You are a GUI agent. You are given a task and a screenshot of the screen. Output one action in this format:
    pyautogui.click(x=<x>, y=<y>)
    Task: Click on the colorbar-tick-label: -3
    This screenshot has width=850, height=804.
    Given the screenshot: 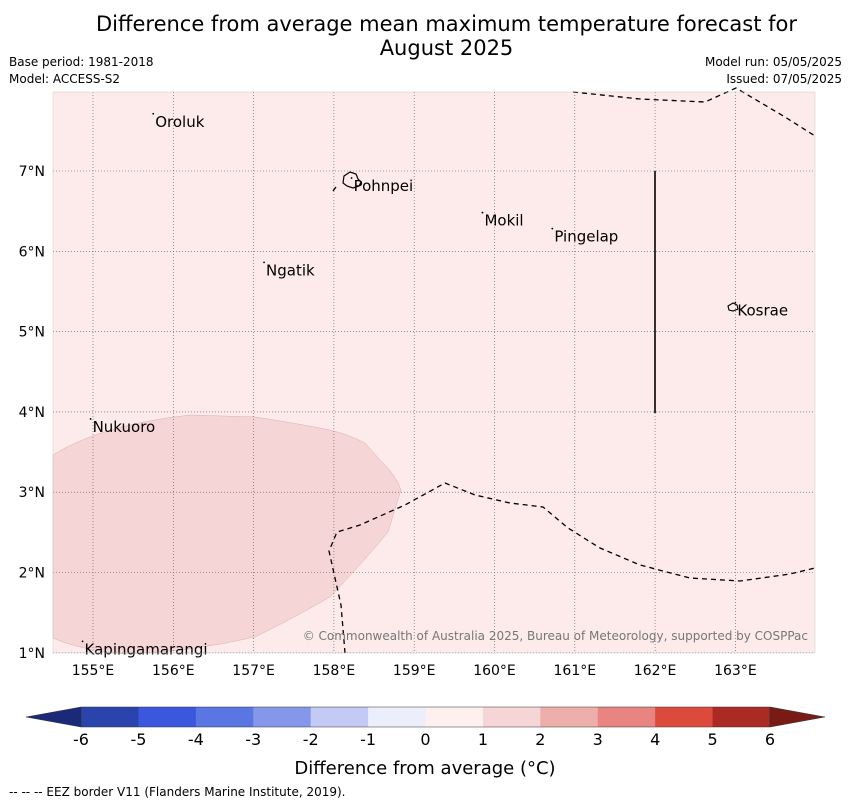 What is the action you would take?
    pyautogui.click(x=253, y=739)
    